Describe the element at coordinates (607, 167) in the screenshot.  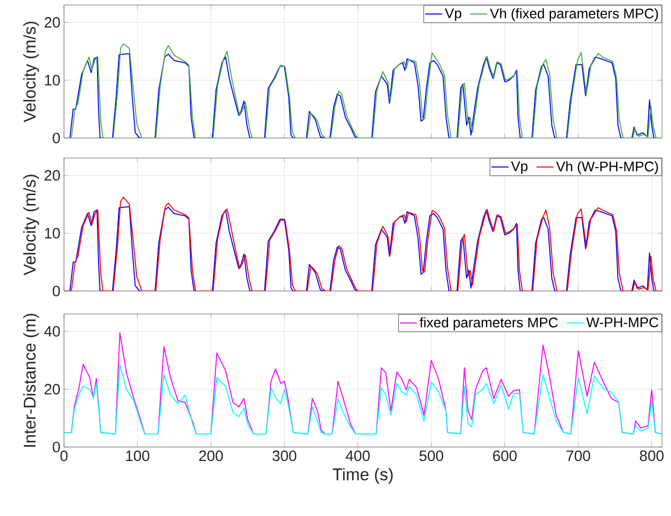
I see `legend-label: Vh (W-PH-MPC)` at that location.